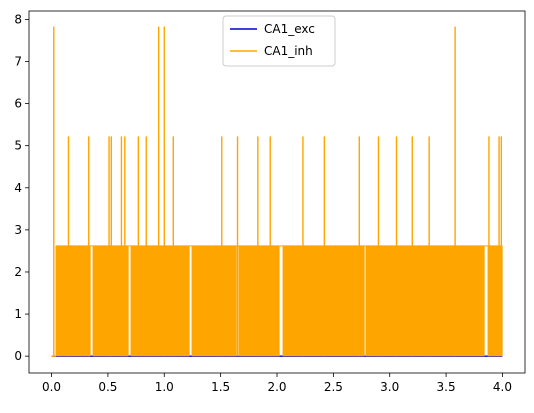 Image resolution: width=534 pixels, height=413 pixels. What do you see at coordinates (18, 230) in the screenshot?
I see `y-tick-label: 3` at bounding box center [18, 230].